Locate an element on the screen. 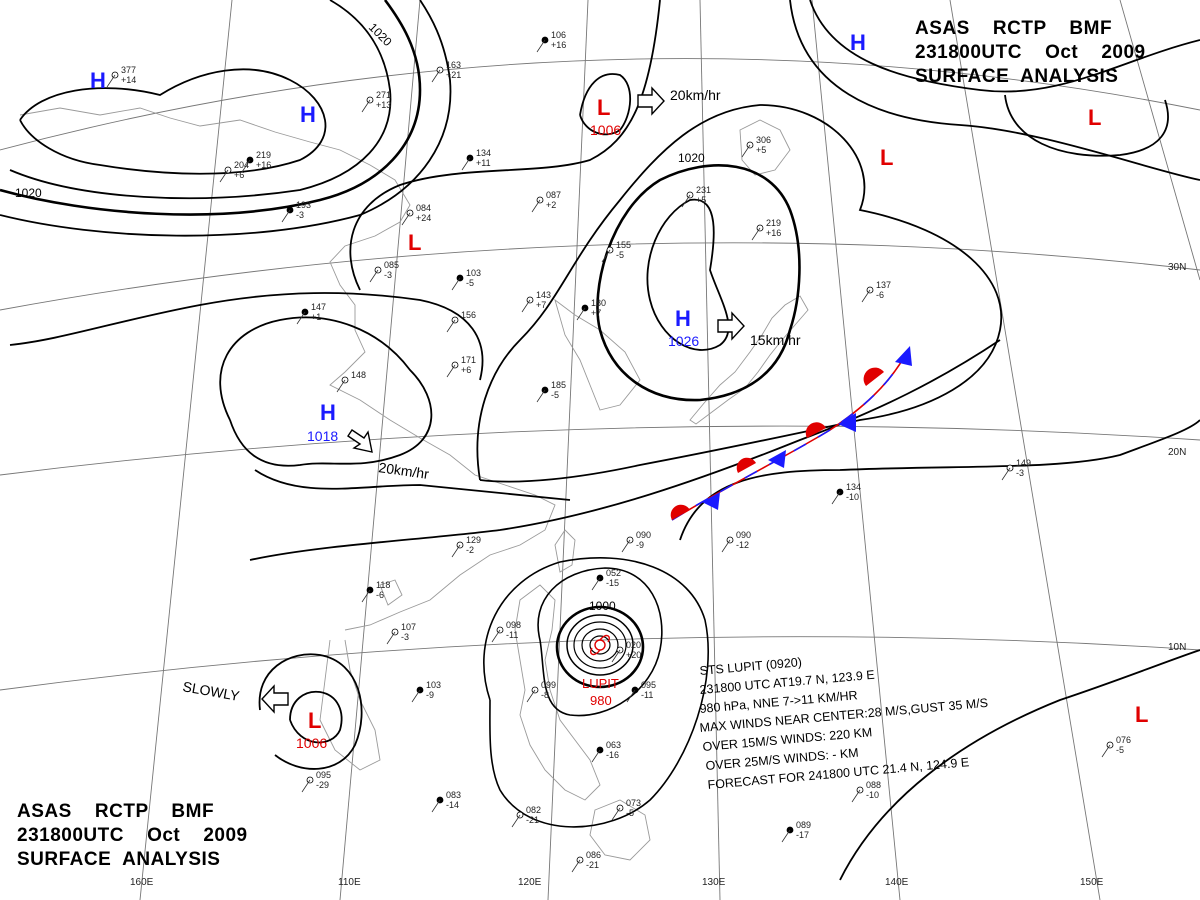 The height and width of the screenshot is (900, 1200). station-pressure: 098 is located at coordinates (513, 625).